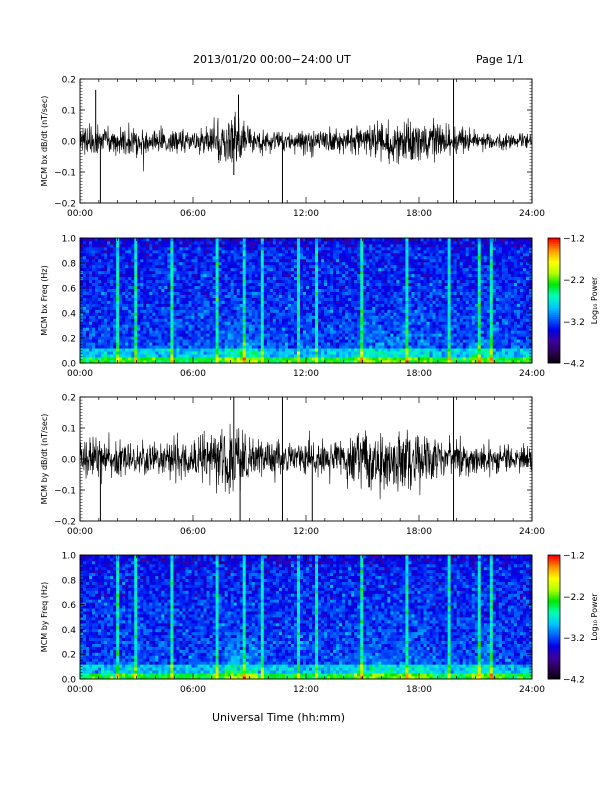  I want to click on x-axis-label: Universal Time (hh:mm), so click(278, 717).